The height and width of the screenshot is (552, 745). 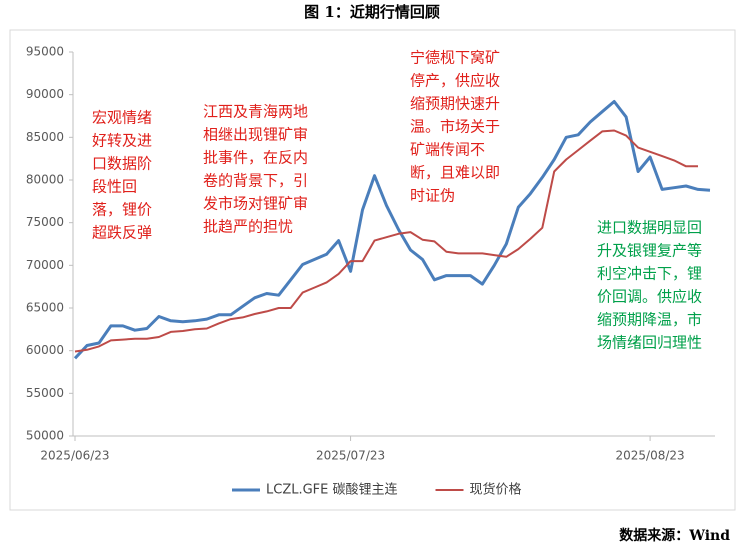 I want to click on annotation-line: 好转及进, so click(x=122, y=141).